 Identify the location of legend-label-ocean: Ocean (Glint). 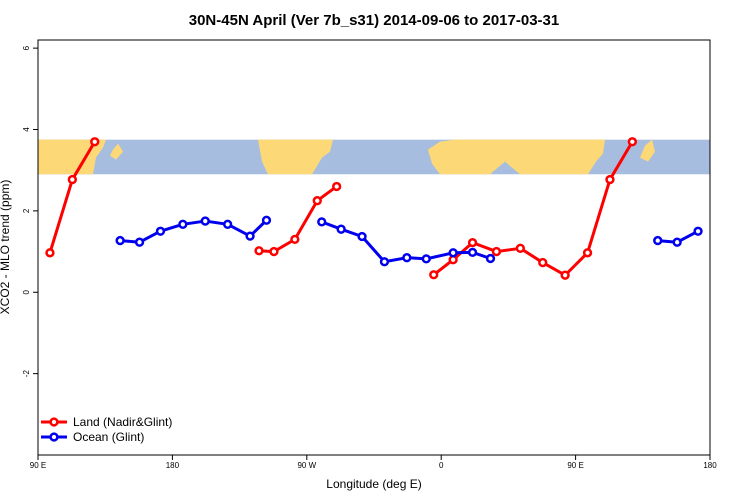
(108, 437).